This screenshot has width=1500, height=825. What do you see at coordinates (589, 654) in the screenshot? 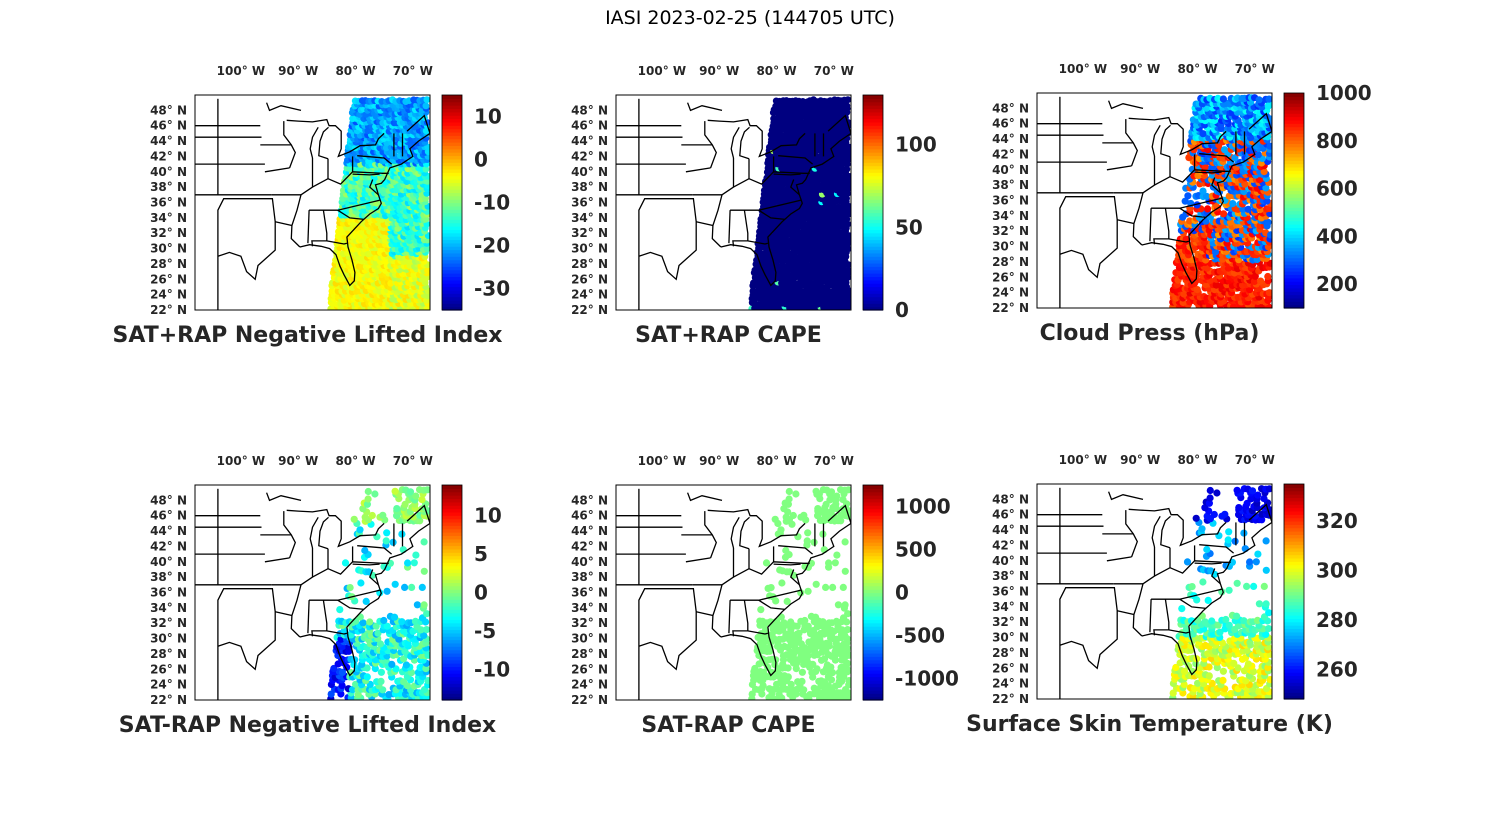
I see `lat-tick-label: 28° N` at bounding box center [589, 654].